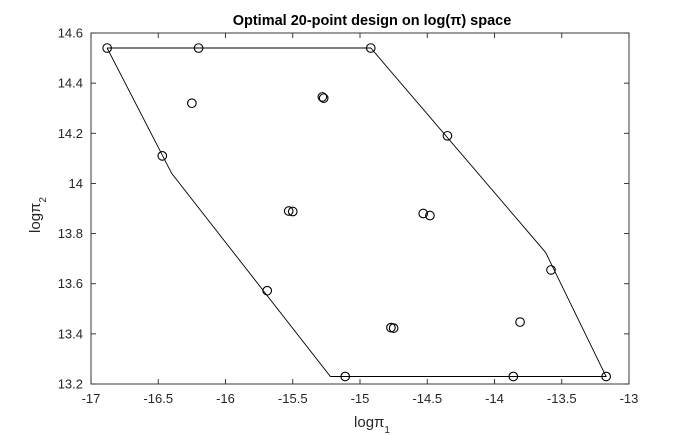 This screenshot has width=692, height=436. Describe the element at coordinates (43, 200) in the screenshot. I see `y-axis-label-sub: 2` at that location.